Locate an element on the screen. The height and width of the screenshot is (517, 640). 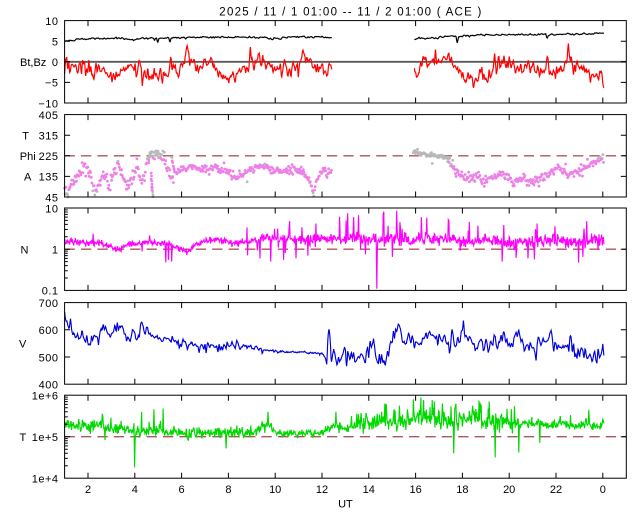
svg-text: 12 is located at coordinates (322, 490).